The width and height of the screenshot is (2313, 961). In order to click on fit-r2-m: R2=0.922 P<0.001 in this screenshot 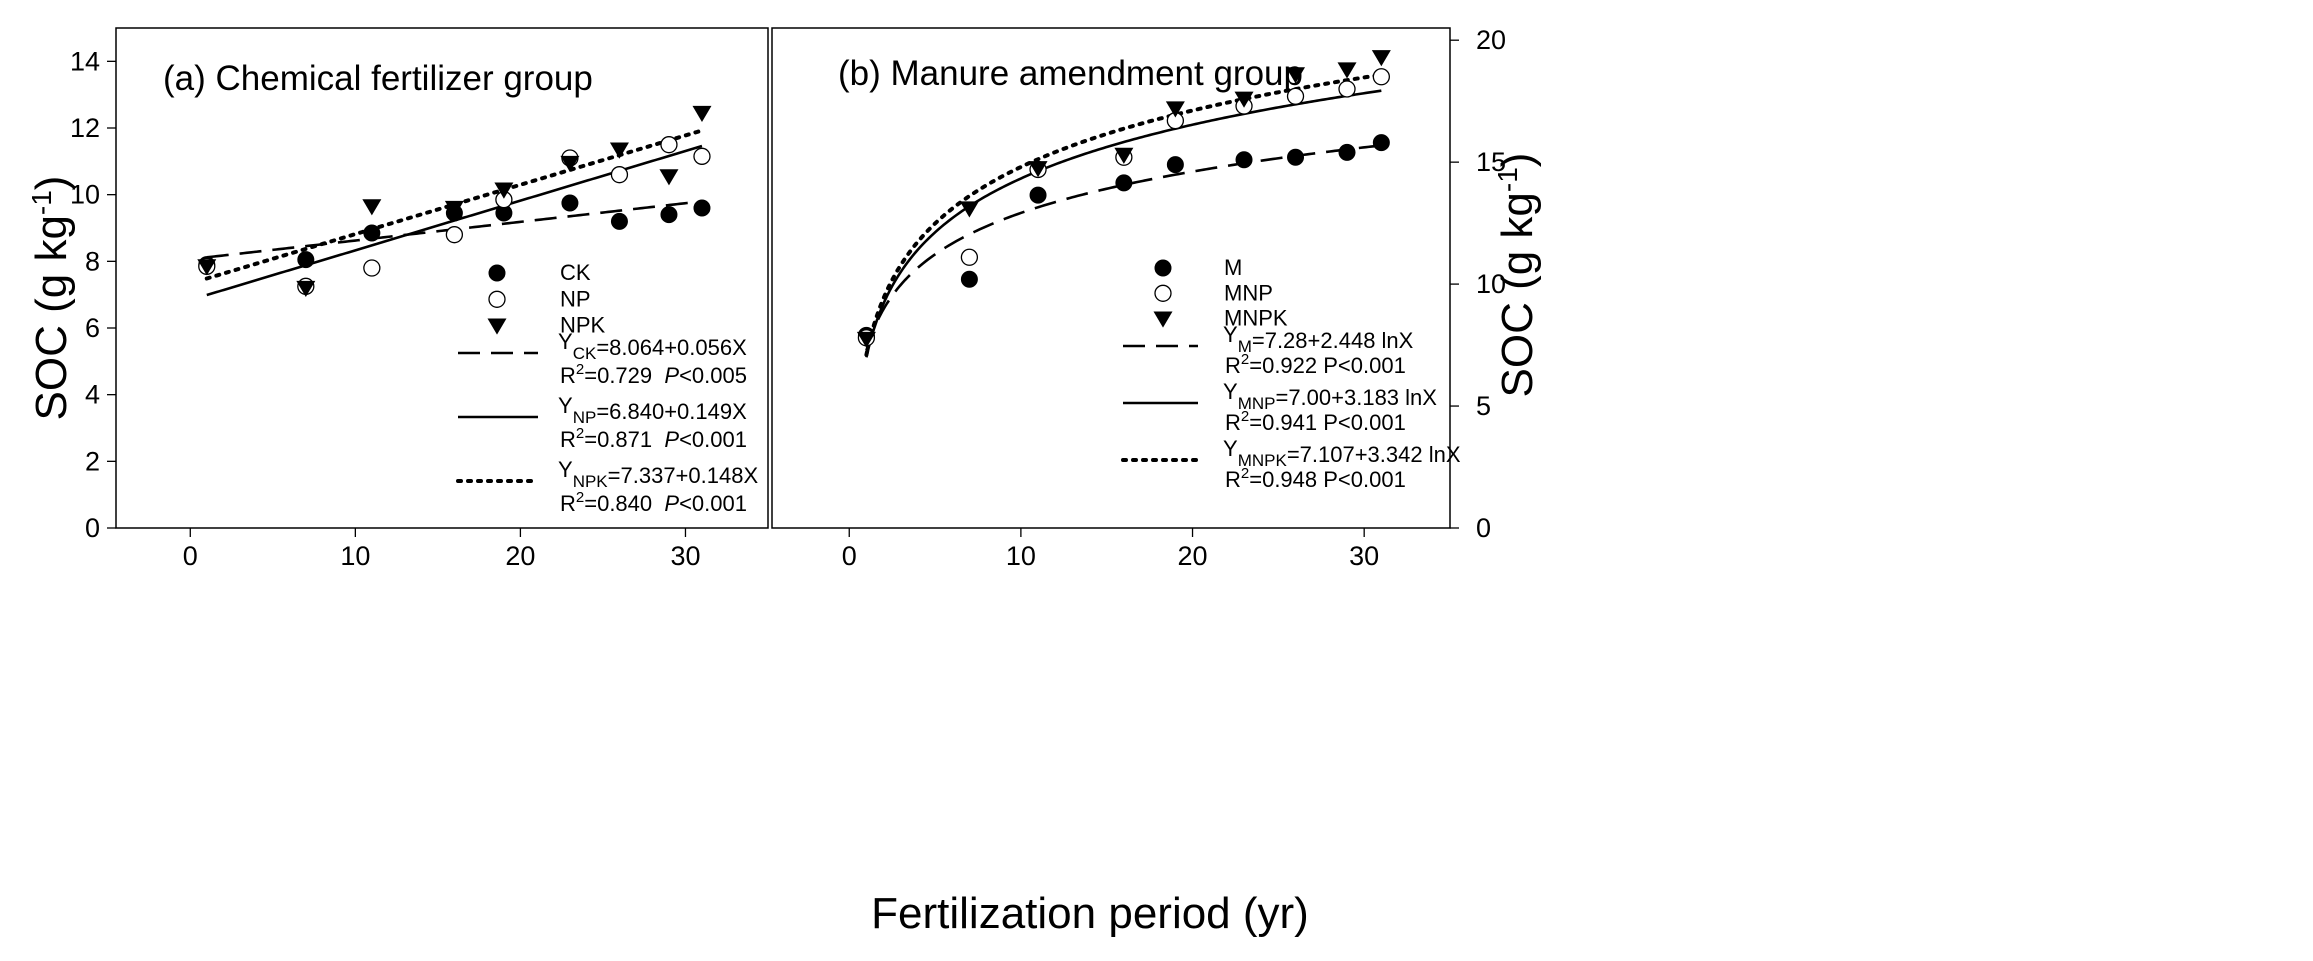, I will do `click(1315, 364)`.